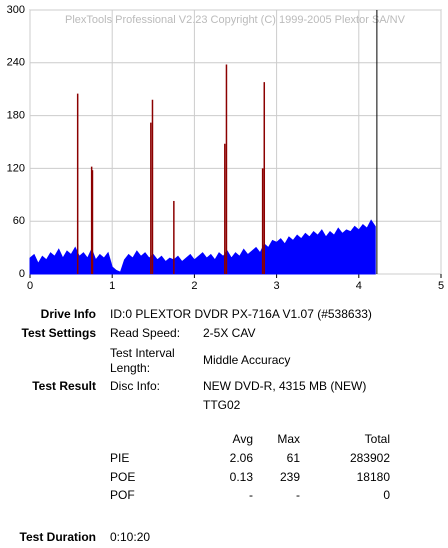 The height and width of the screenshot is (548, 448). Describe the element at coordinates (373, 476) in the screenshot. I see `stat-cell: 18180` at that location.